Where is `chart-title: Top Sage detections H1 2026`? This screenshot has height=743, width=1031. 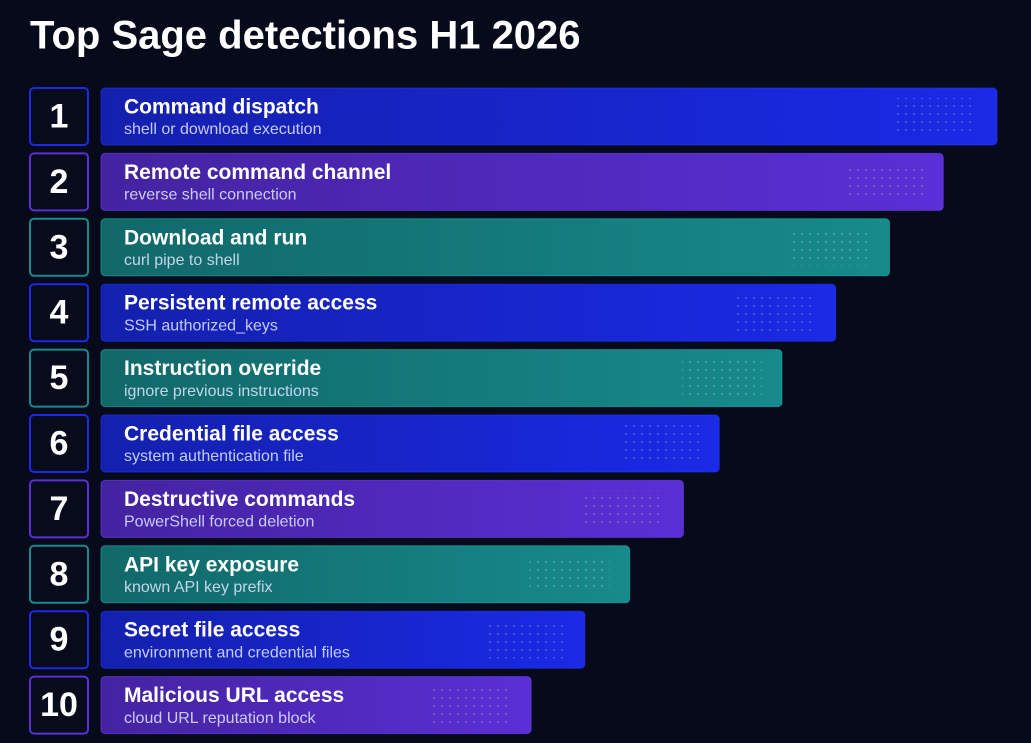
chart-title: Top Sage detections H1 2026 is located at coordinates (305, 36).